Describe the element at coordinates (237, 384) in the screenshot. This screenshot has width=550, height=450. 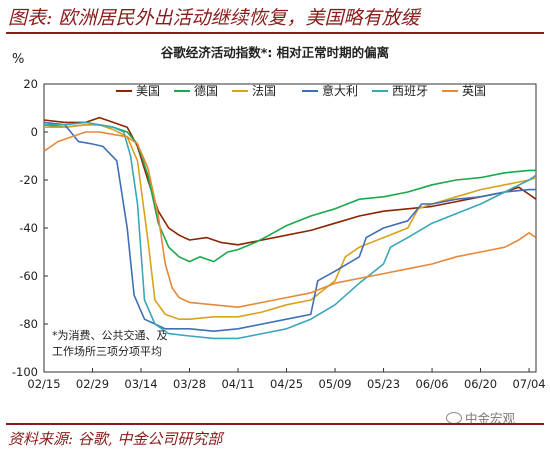
I see `x-tick-label: 04/11` at that location.